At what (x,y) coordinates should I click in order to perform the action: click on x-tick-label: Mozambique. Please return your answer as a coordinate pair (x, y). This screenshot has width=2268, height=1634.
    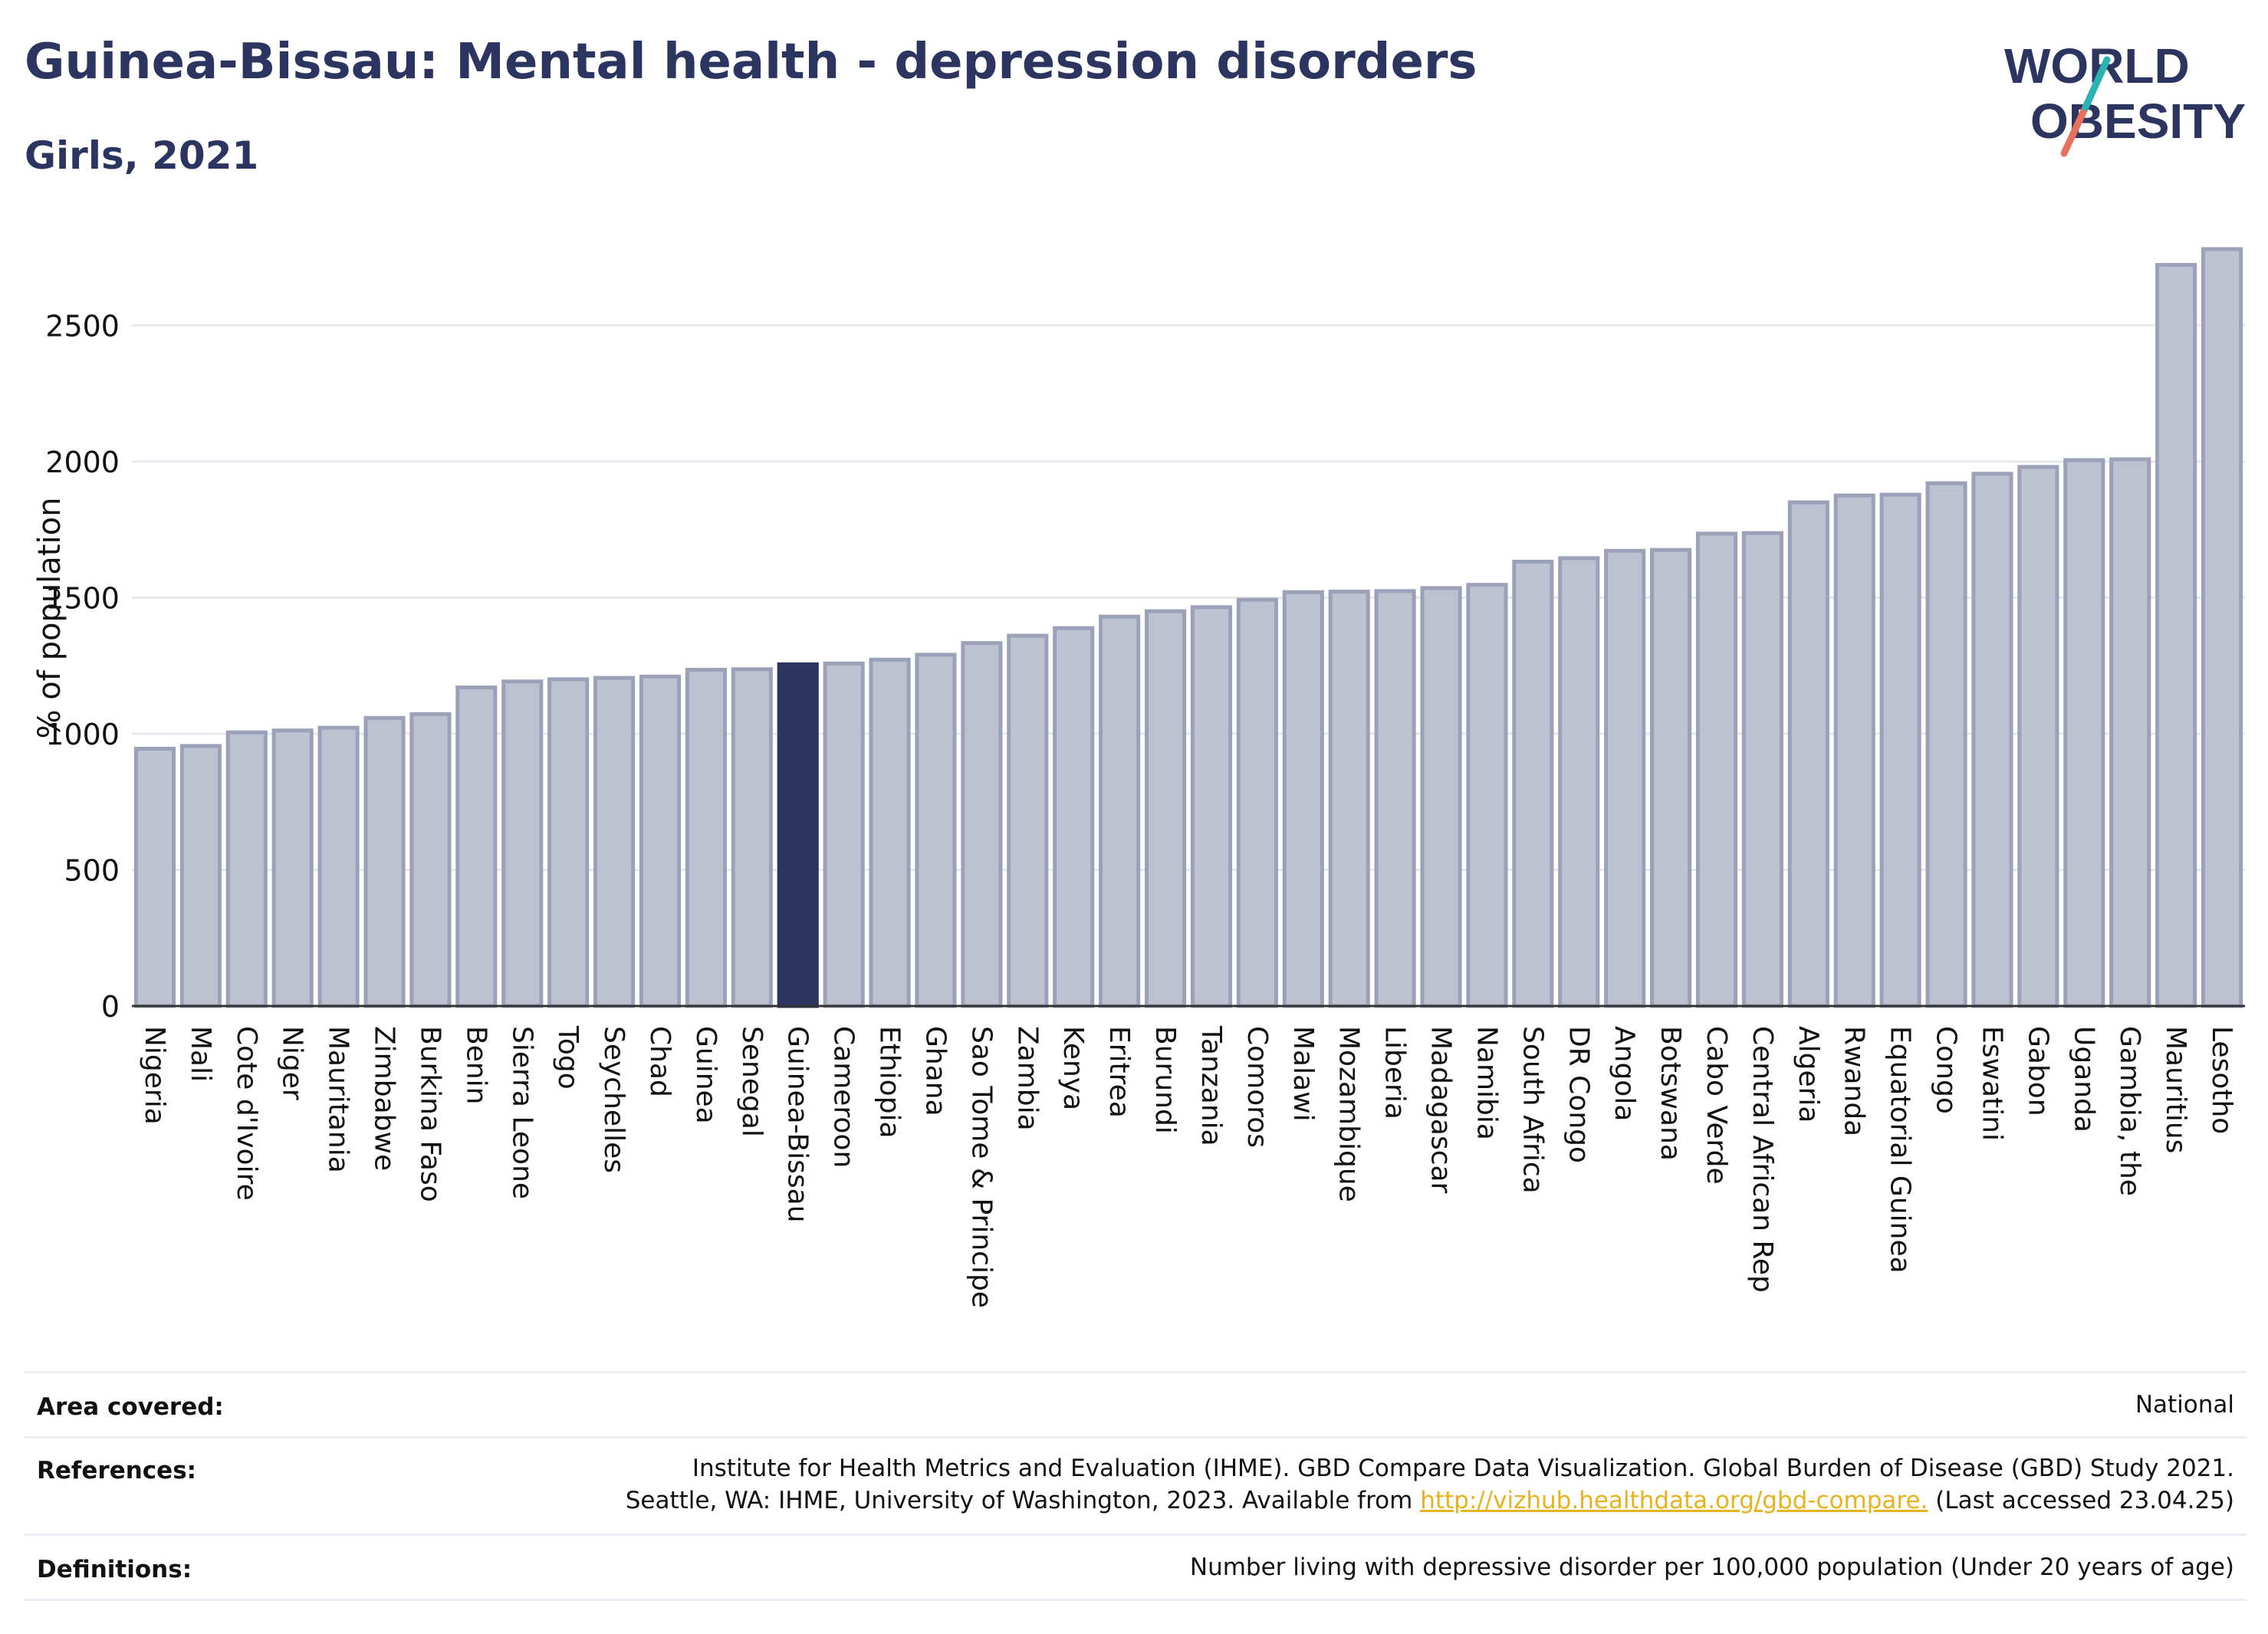
    Looking at the image, I should click on (1349, 1114).